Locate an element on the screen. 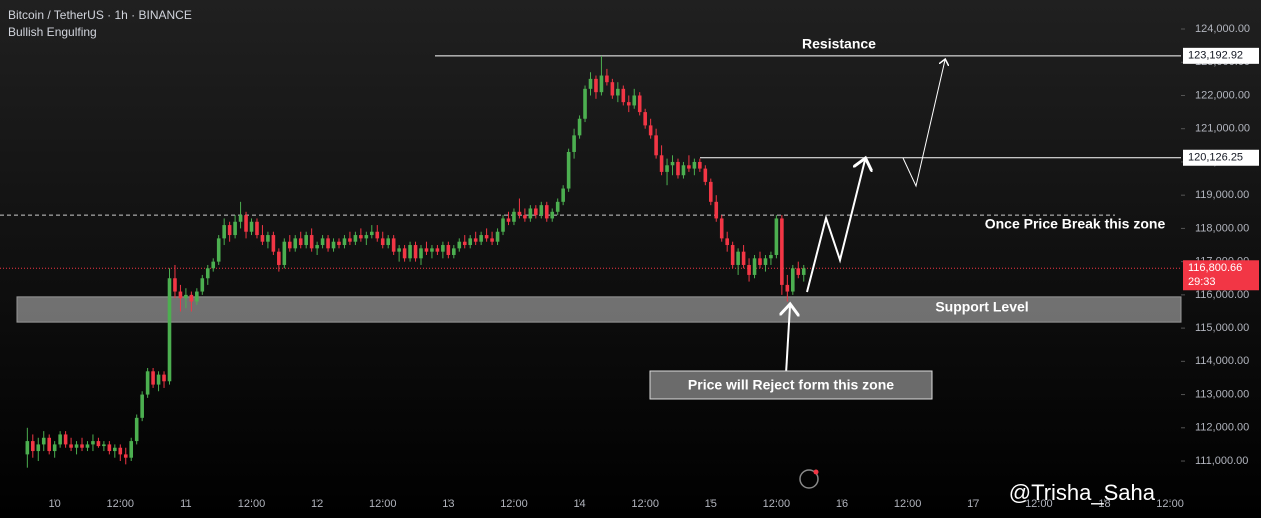  watermark: @Trisha_Saha is located at coordinates (1082, 492).